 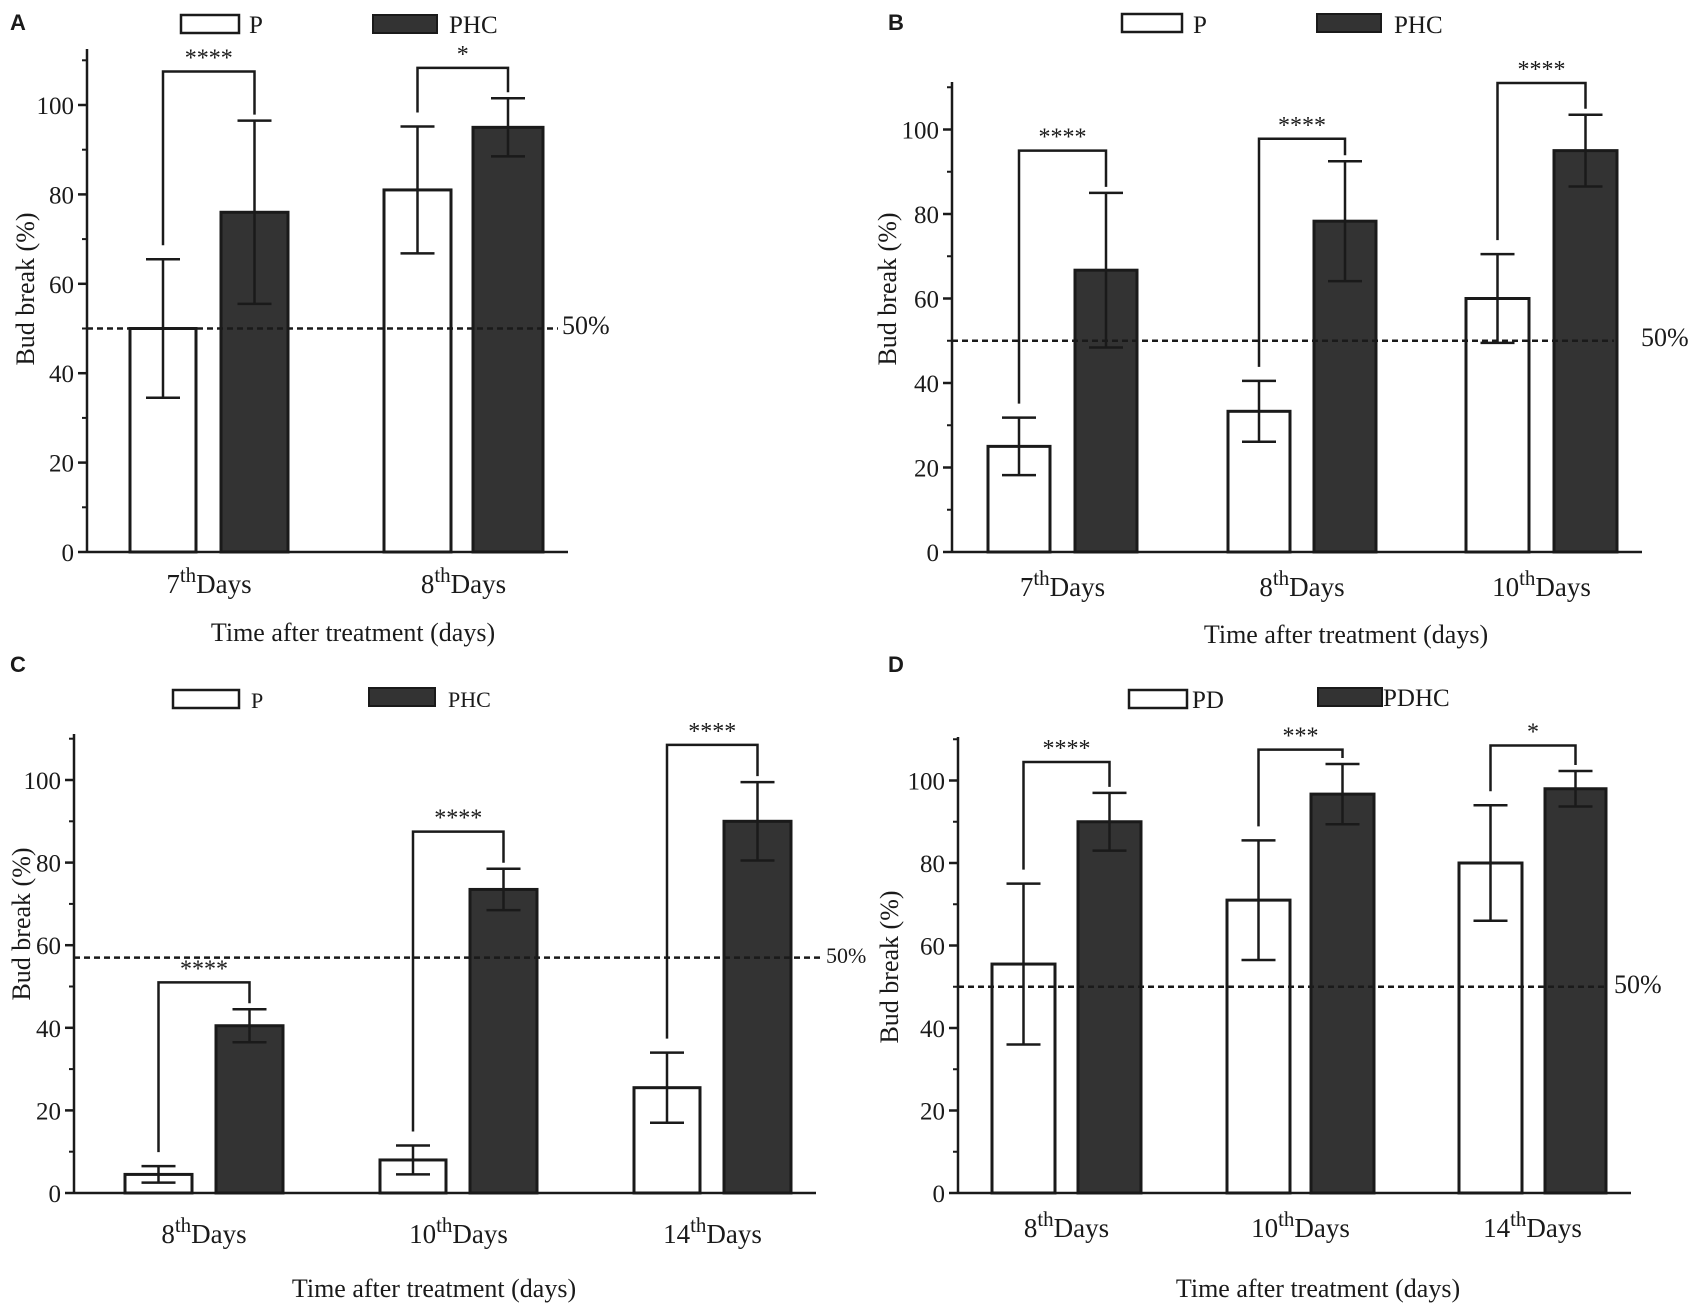 I want to click on panel-letter-d: D, so click(x=896, y=664).